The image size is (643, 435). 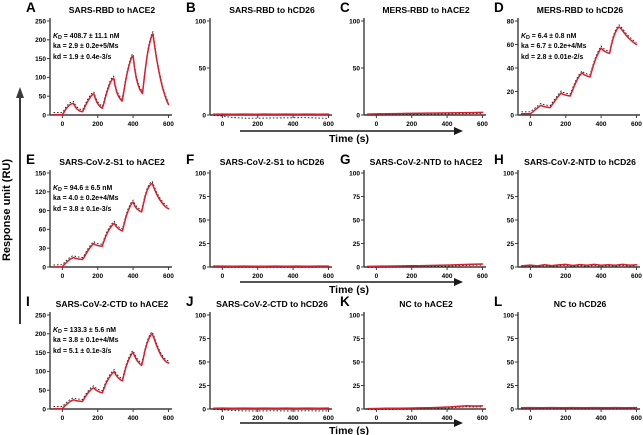 I want to click on panel-letter: F, so click(x=190, y=159).